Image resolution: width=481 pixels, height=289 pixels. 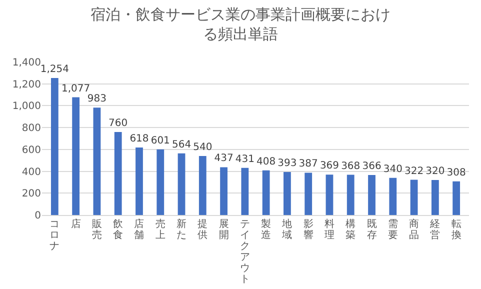 What do you see at coordinates (202, 230) in the screenshot?
I see `x-tick-label: 提供` at bounding box center [202, 230].